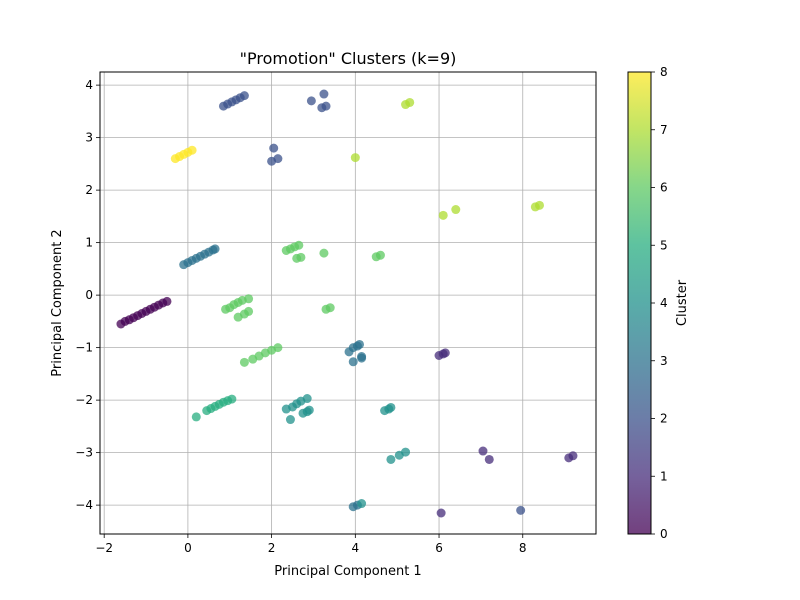  I want to click on y-tick-label: 0, so click(89, 295).